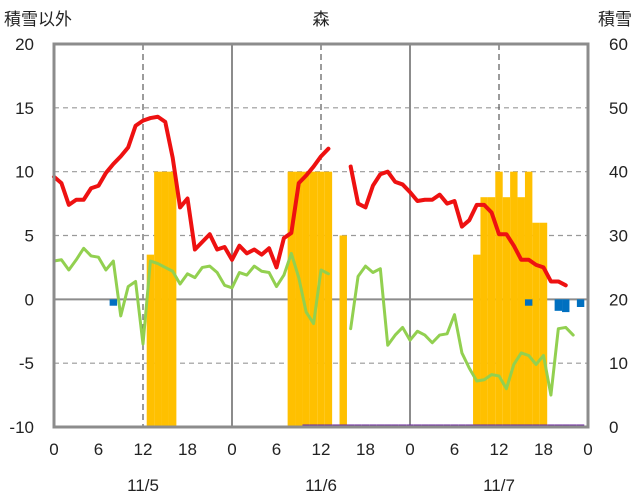 The height and width of the screenshot is (501, 636). Describe the element at coordinates (618, 44) in the screenshot. I see `right-tick-label: 60` at that location.